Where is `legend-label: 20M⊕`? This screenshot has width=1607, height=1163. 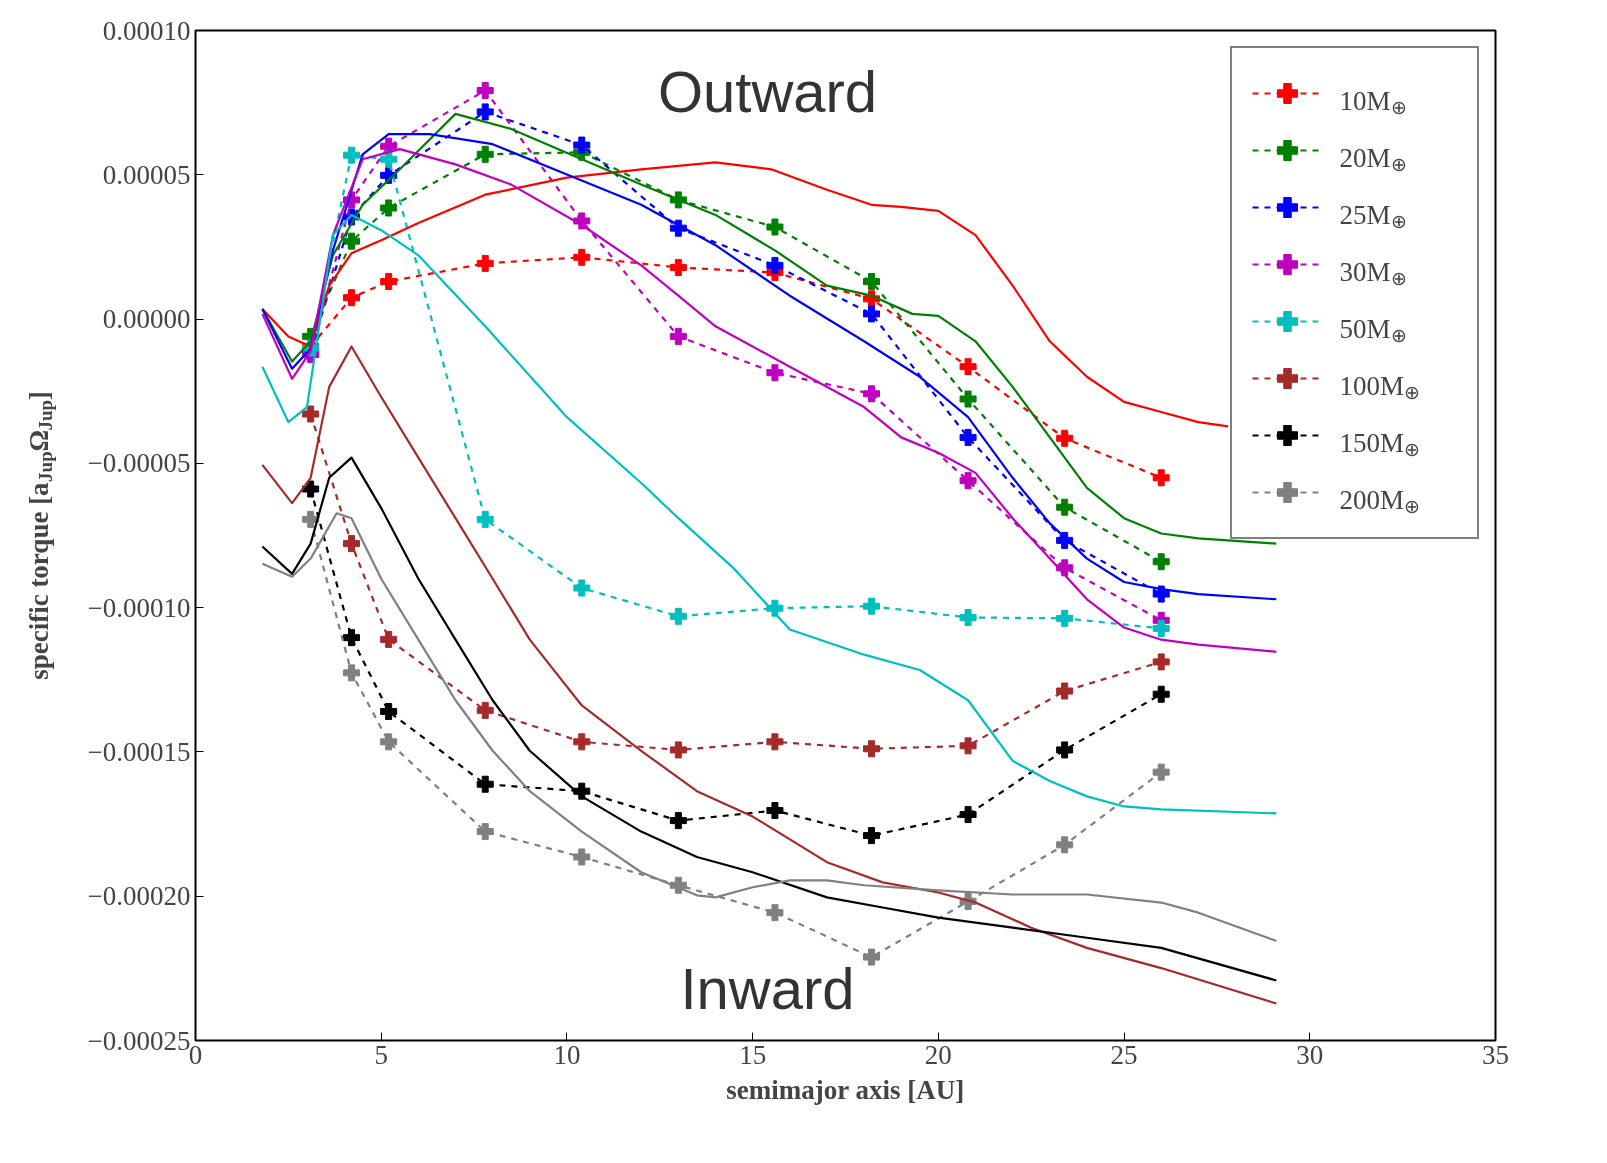
legend-label: 20M⊕ is located at coordinates (1373, 158).